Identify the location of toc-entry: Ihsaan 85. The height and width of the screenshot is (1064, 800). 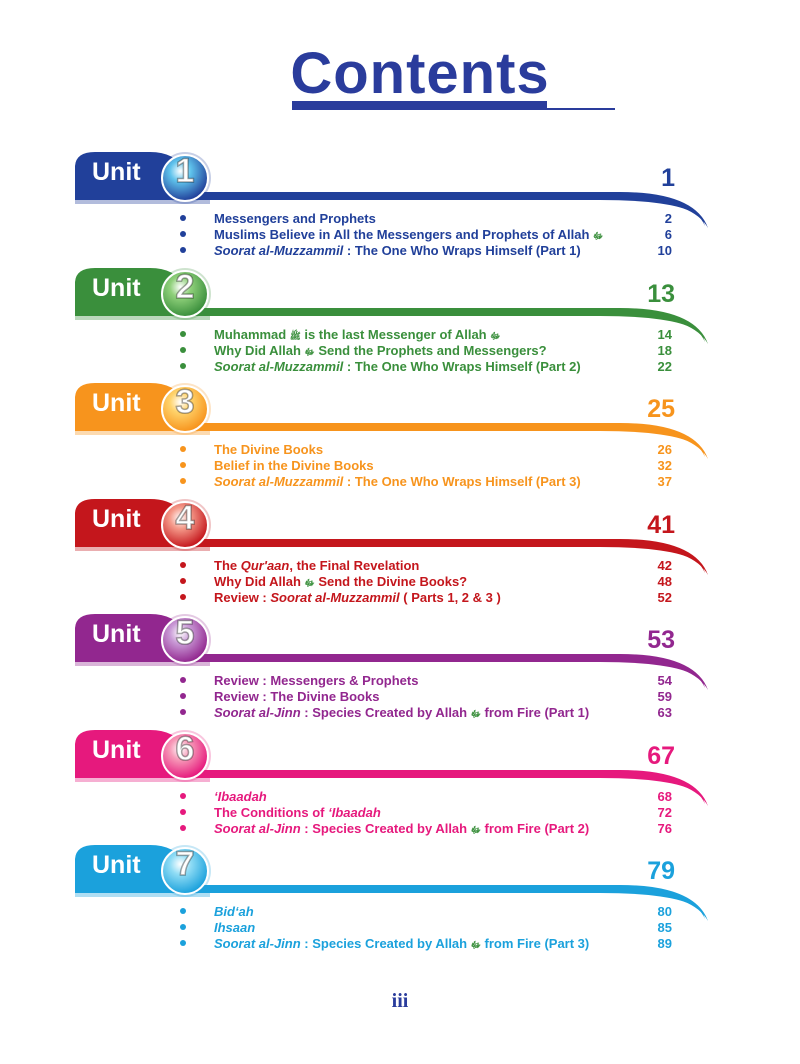
(426, 928).